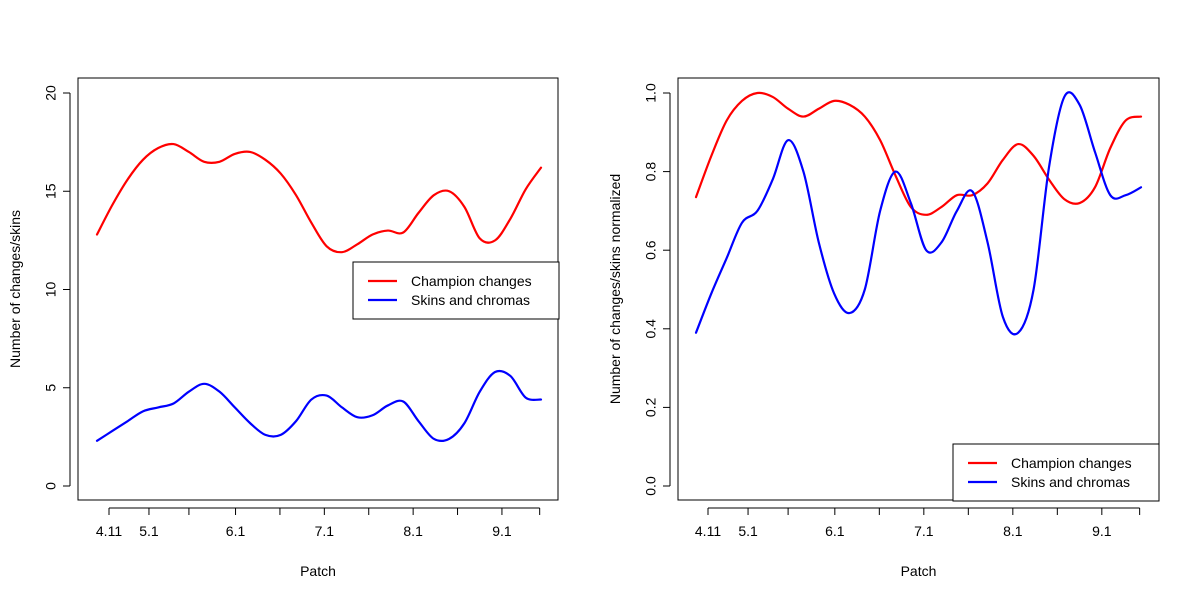  I want to click on y-tick-label: 0.0, so click(651, 486).